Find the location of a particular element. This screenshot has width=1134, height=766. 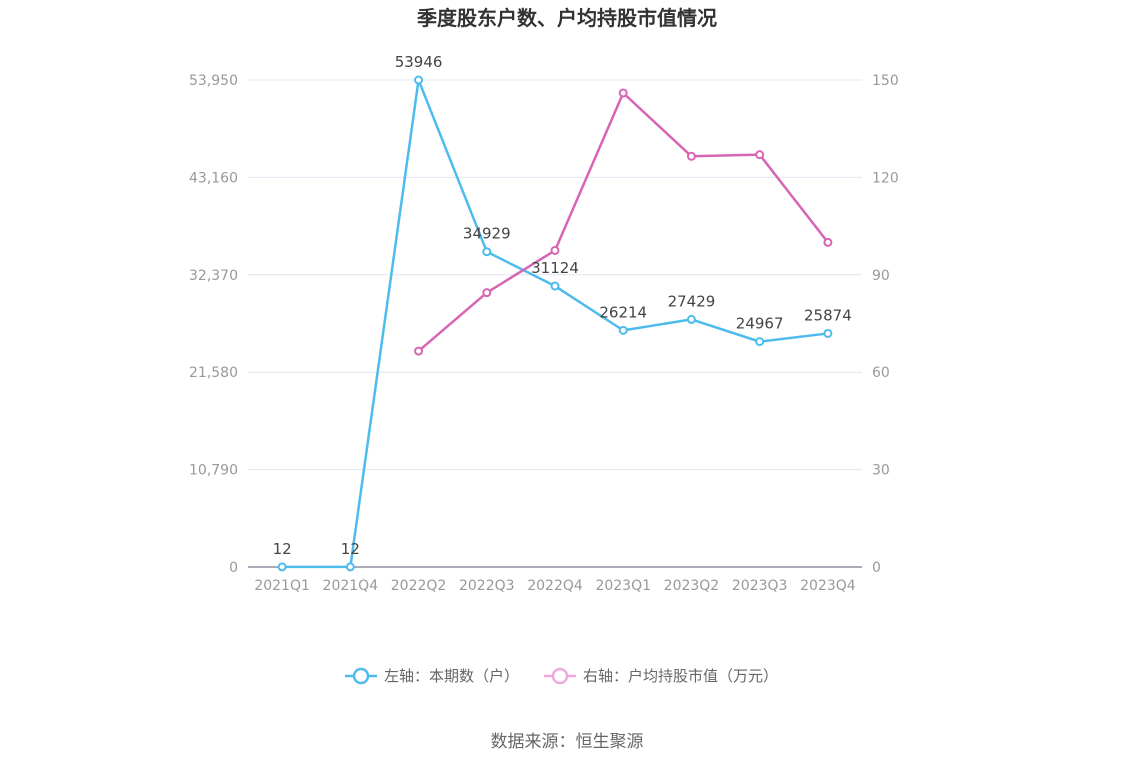

right-tick-label: 0 is located at coordinates (876, 568).